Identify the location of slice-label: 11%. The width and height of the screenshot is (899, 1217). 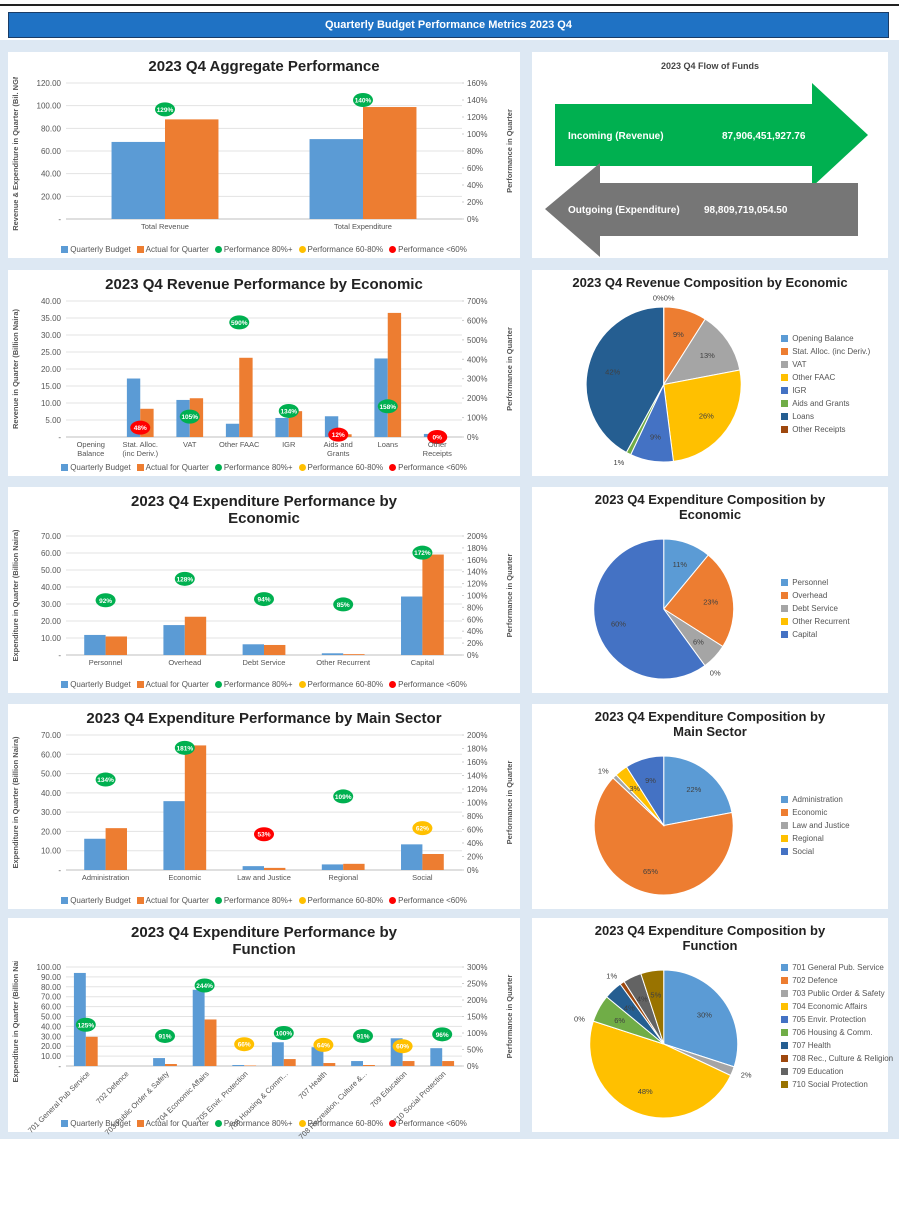
(680, 564).